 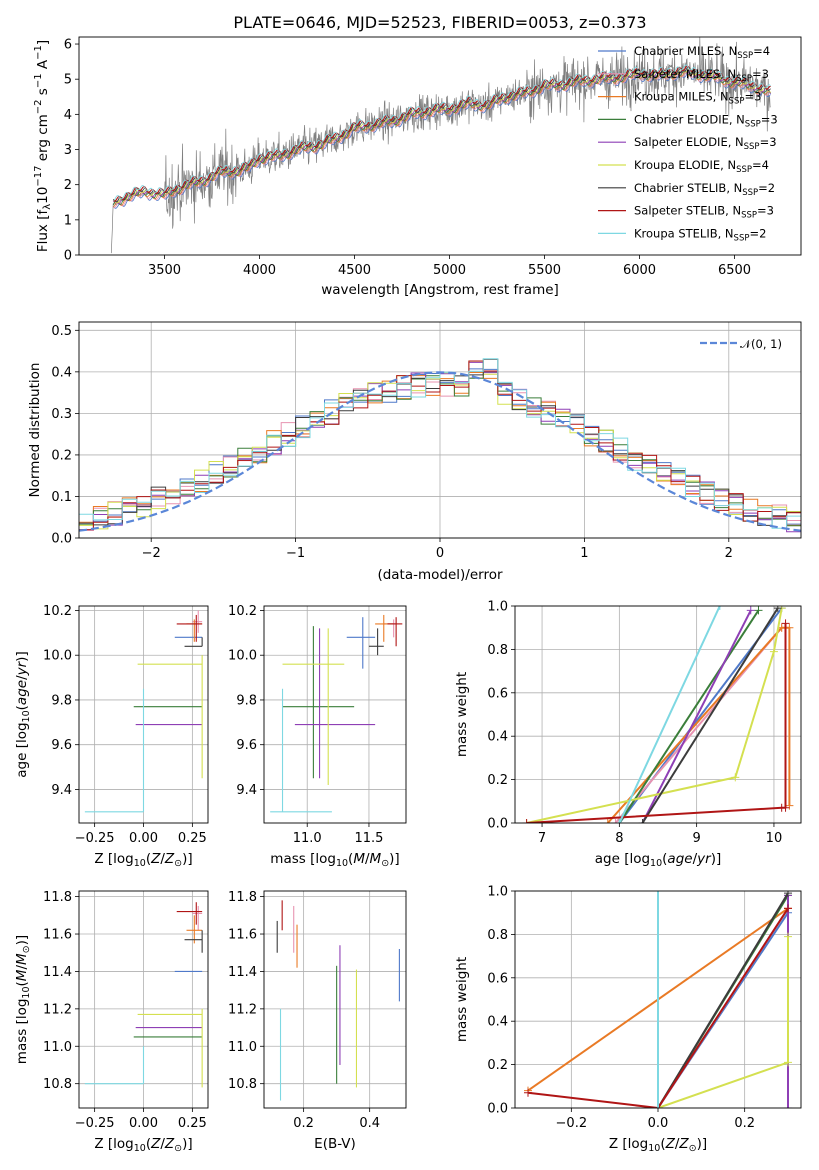 I want to click on age_vs_mass-ytick-label: 9.4, so click(x=246, y=790).